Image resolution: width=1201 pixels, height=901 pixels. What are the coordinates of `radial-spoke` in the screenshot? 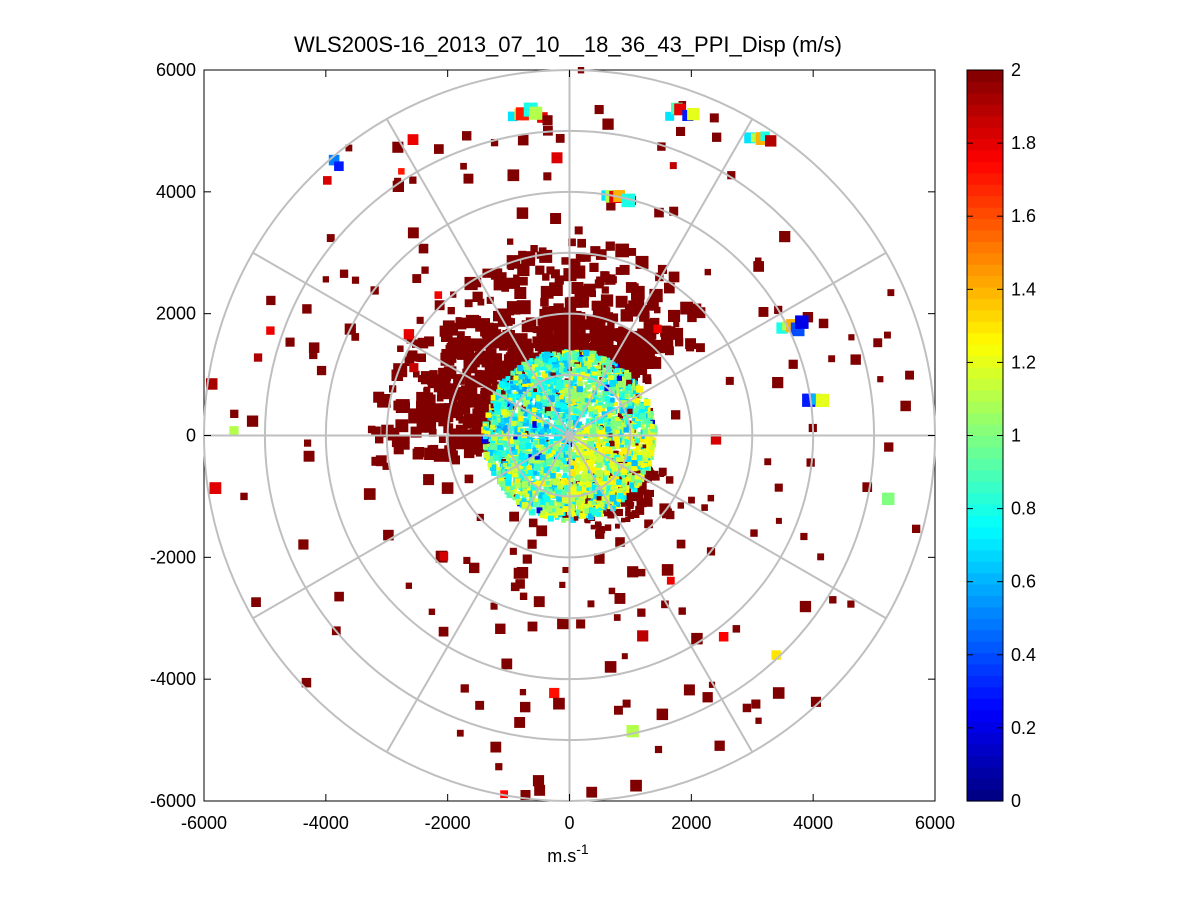 It's located at (728, 344).